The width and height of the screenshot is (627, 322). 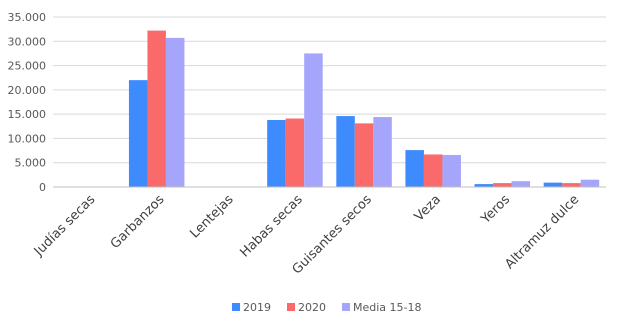 I want to click on x-tick-label: Yeros, so click(x=496, y=210).